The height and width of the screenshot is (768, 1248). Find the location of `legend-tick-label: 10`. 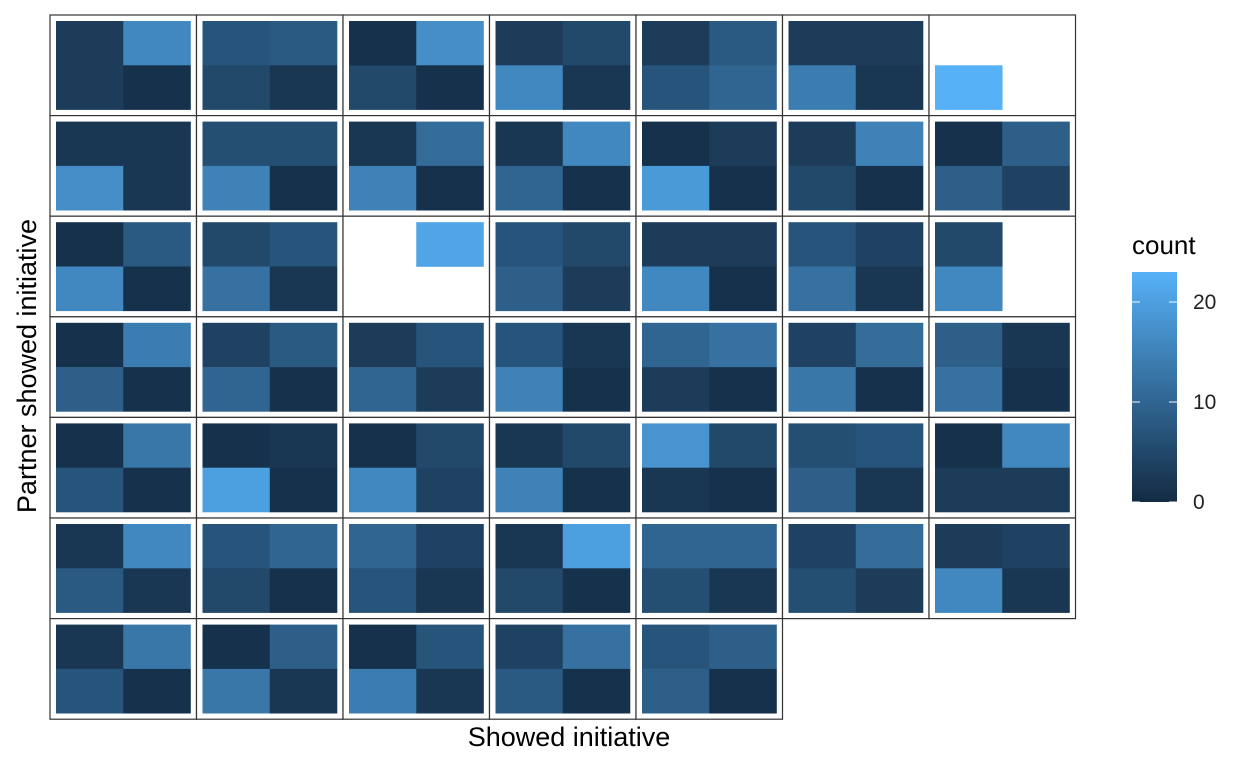

legend-tick-label: 10 is located at coordinates (1204, 402).